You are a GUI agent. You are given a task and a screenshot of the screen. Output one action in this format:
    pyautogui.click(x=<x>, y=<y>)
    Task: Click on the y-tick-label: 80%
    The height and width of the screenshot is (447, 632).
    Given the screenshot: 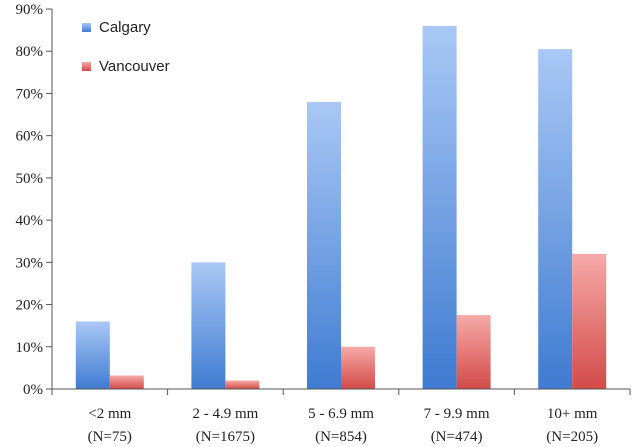 What is the action you would take?
    pyautogui.click(x=30, y=52)
    